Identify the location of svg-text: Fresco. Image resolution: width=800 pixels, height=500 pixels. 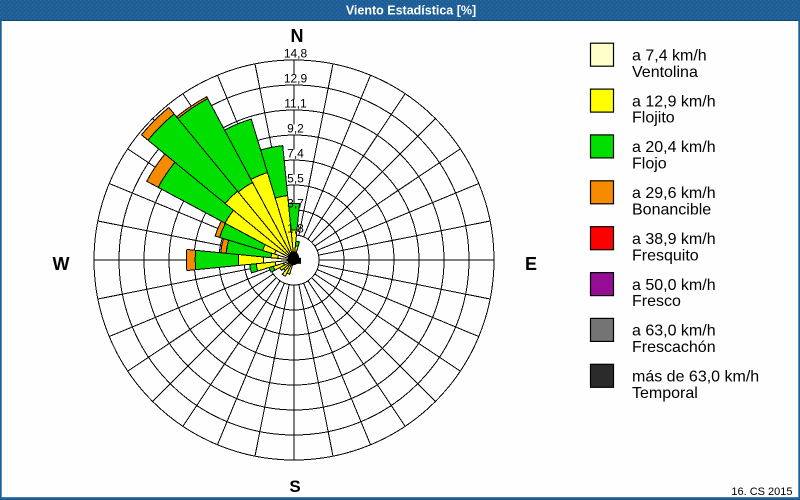
(656, 301).